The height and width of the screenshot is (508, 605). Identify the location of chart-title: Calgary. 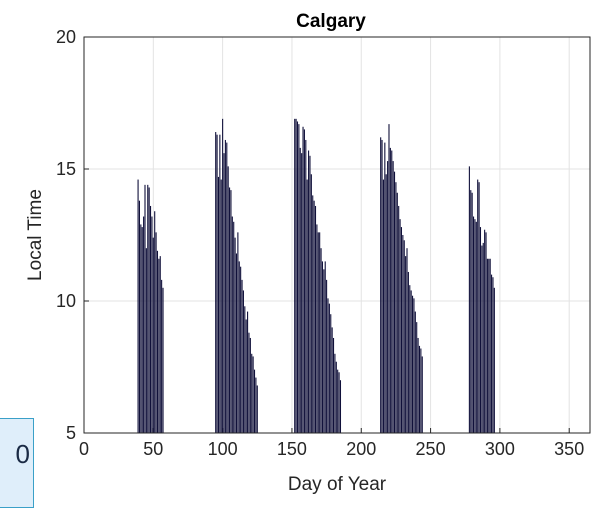
(331, 21).